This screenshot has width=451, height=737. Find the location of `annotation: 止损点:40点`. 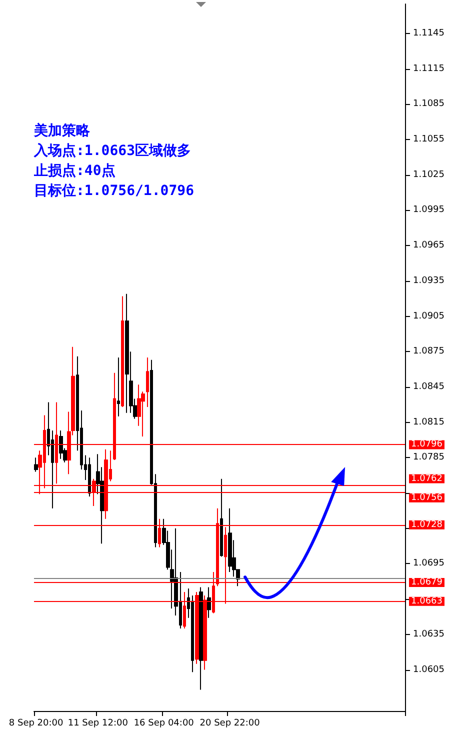

annotation: 止损点:40点 is located at coordinates (74, 171).